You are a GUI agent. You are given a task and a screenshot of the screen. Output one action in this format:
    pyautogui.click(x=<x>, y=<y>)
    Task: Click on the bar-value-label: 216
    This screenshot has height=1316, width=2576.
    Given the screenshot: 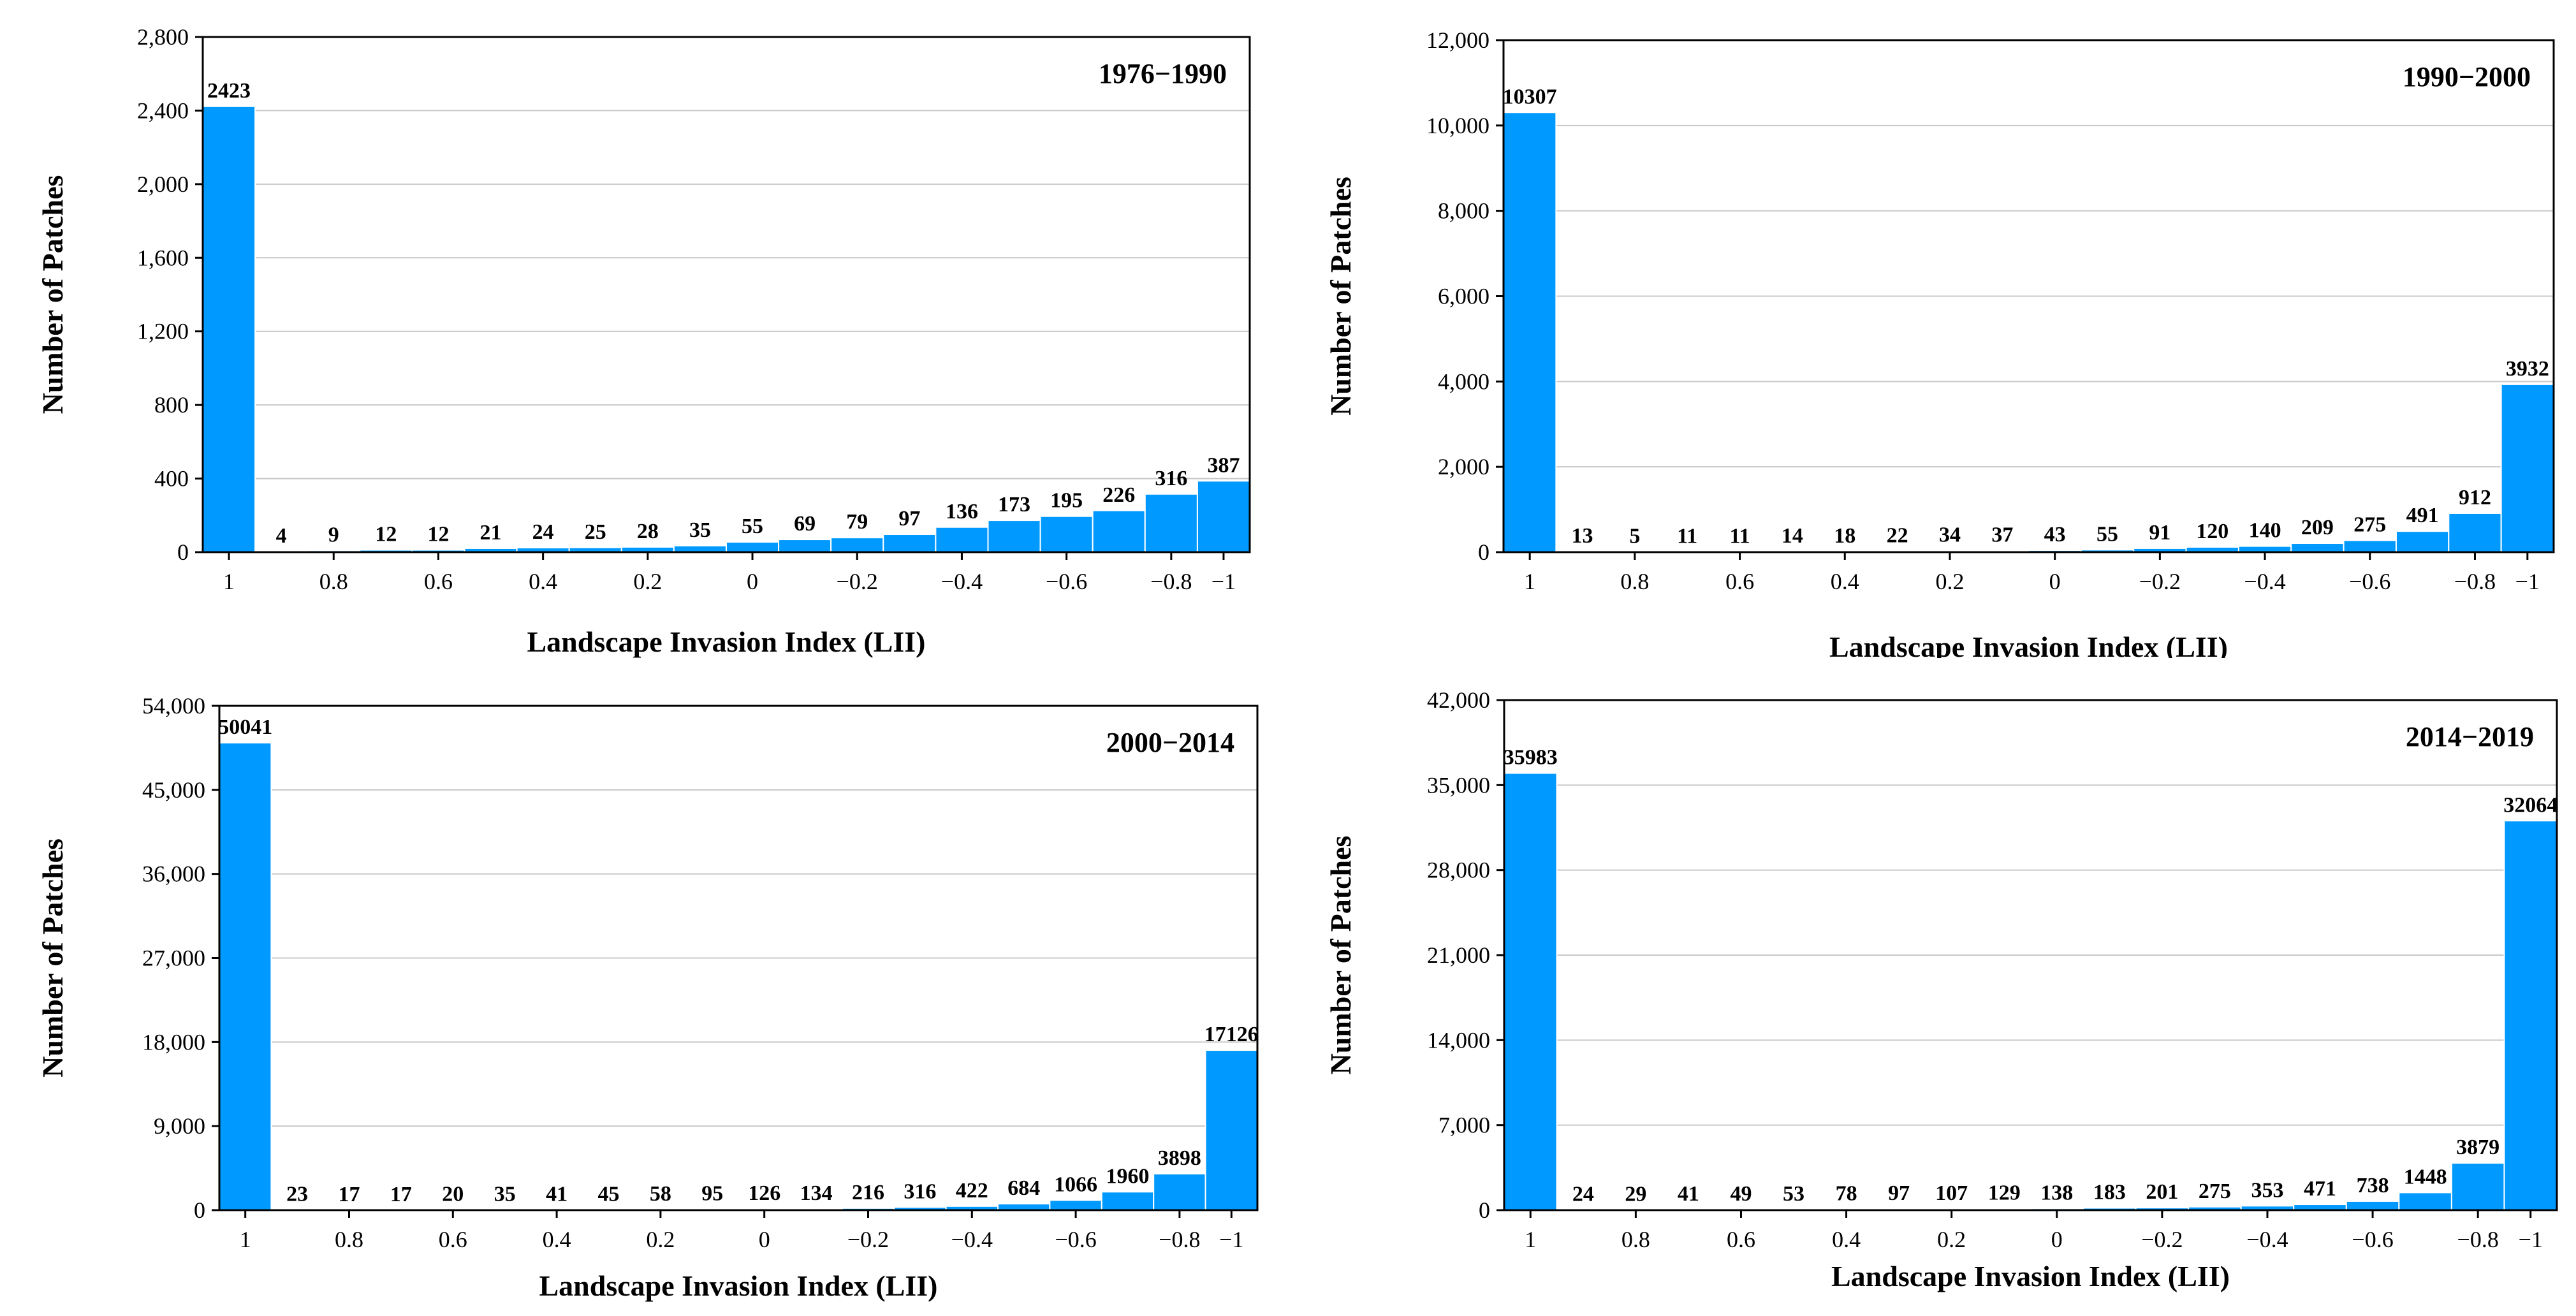 What is the action you would take?
    pyautogui.click(x=868, y=1193)
    